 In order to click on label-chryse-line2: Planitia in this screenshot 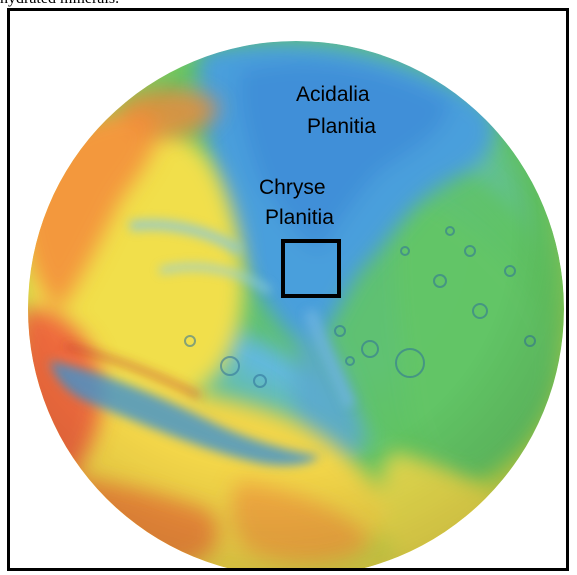, I will do `click(299, 217)`.